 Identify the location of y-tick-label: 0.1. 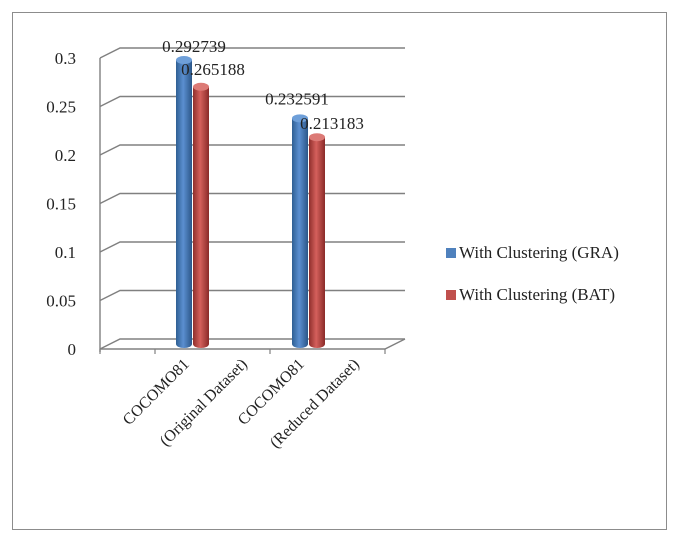
(65, 252).